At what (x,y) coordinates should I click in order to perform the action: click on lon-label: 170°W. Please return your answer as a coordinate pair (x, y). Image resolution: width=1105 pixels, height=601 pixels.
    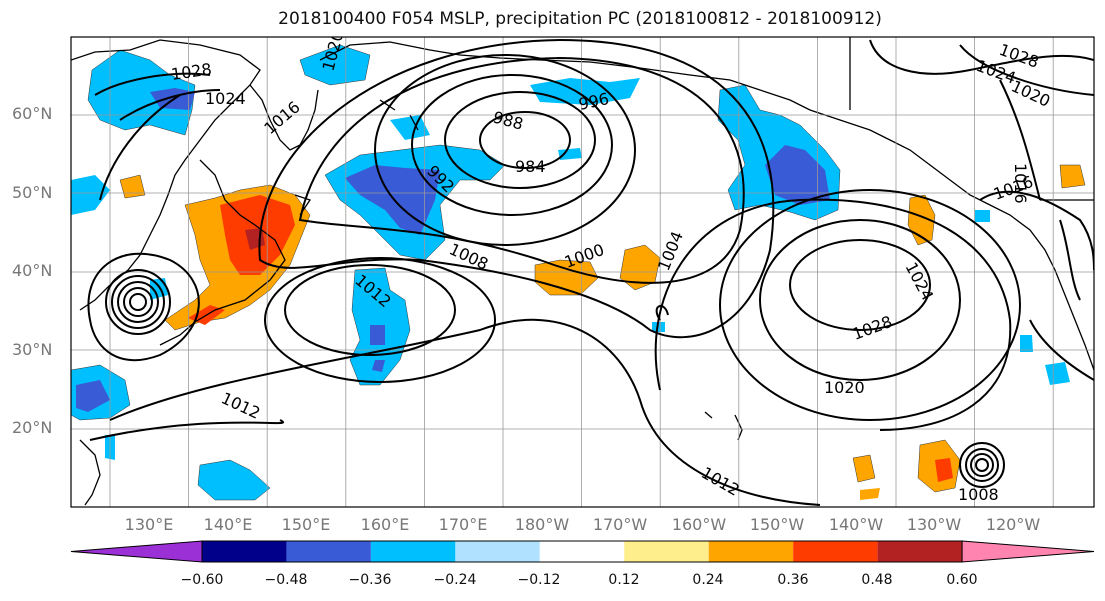
    Looking at the image, I should click on (620, 524).